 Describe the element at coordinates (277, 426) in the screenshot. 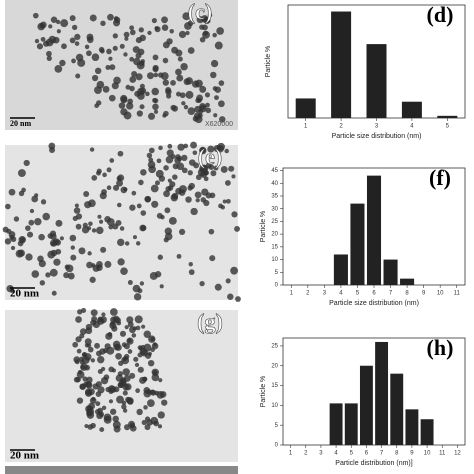

I see `y-tick-label: 5` at that location.